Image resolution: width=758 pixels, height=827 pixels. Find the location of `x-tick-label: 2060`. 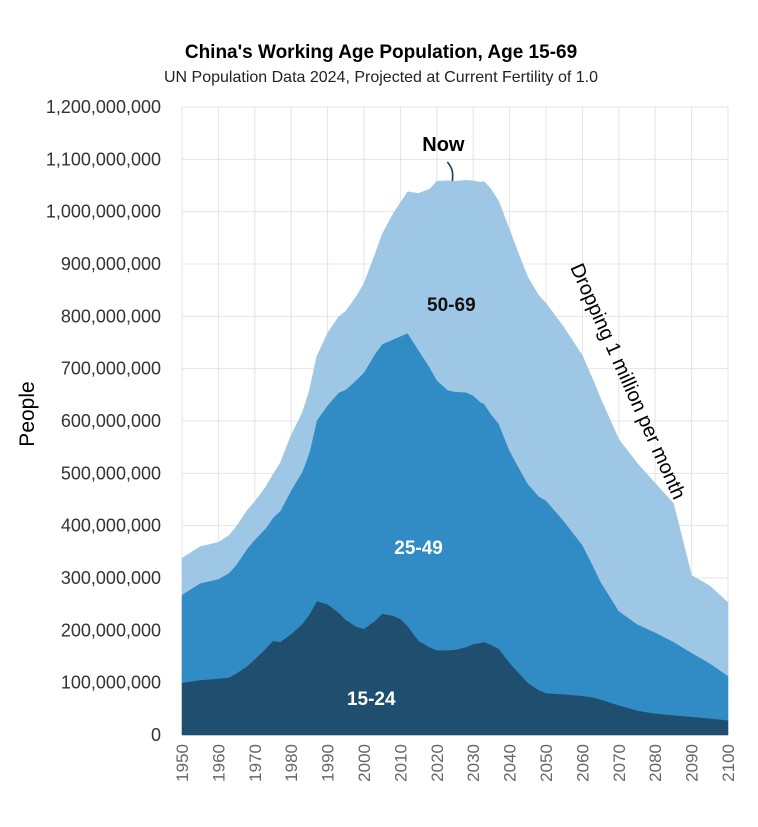

x-tick-label: 2060 is located at coordinates (582, 763).